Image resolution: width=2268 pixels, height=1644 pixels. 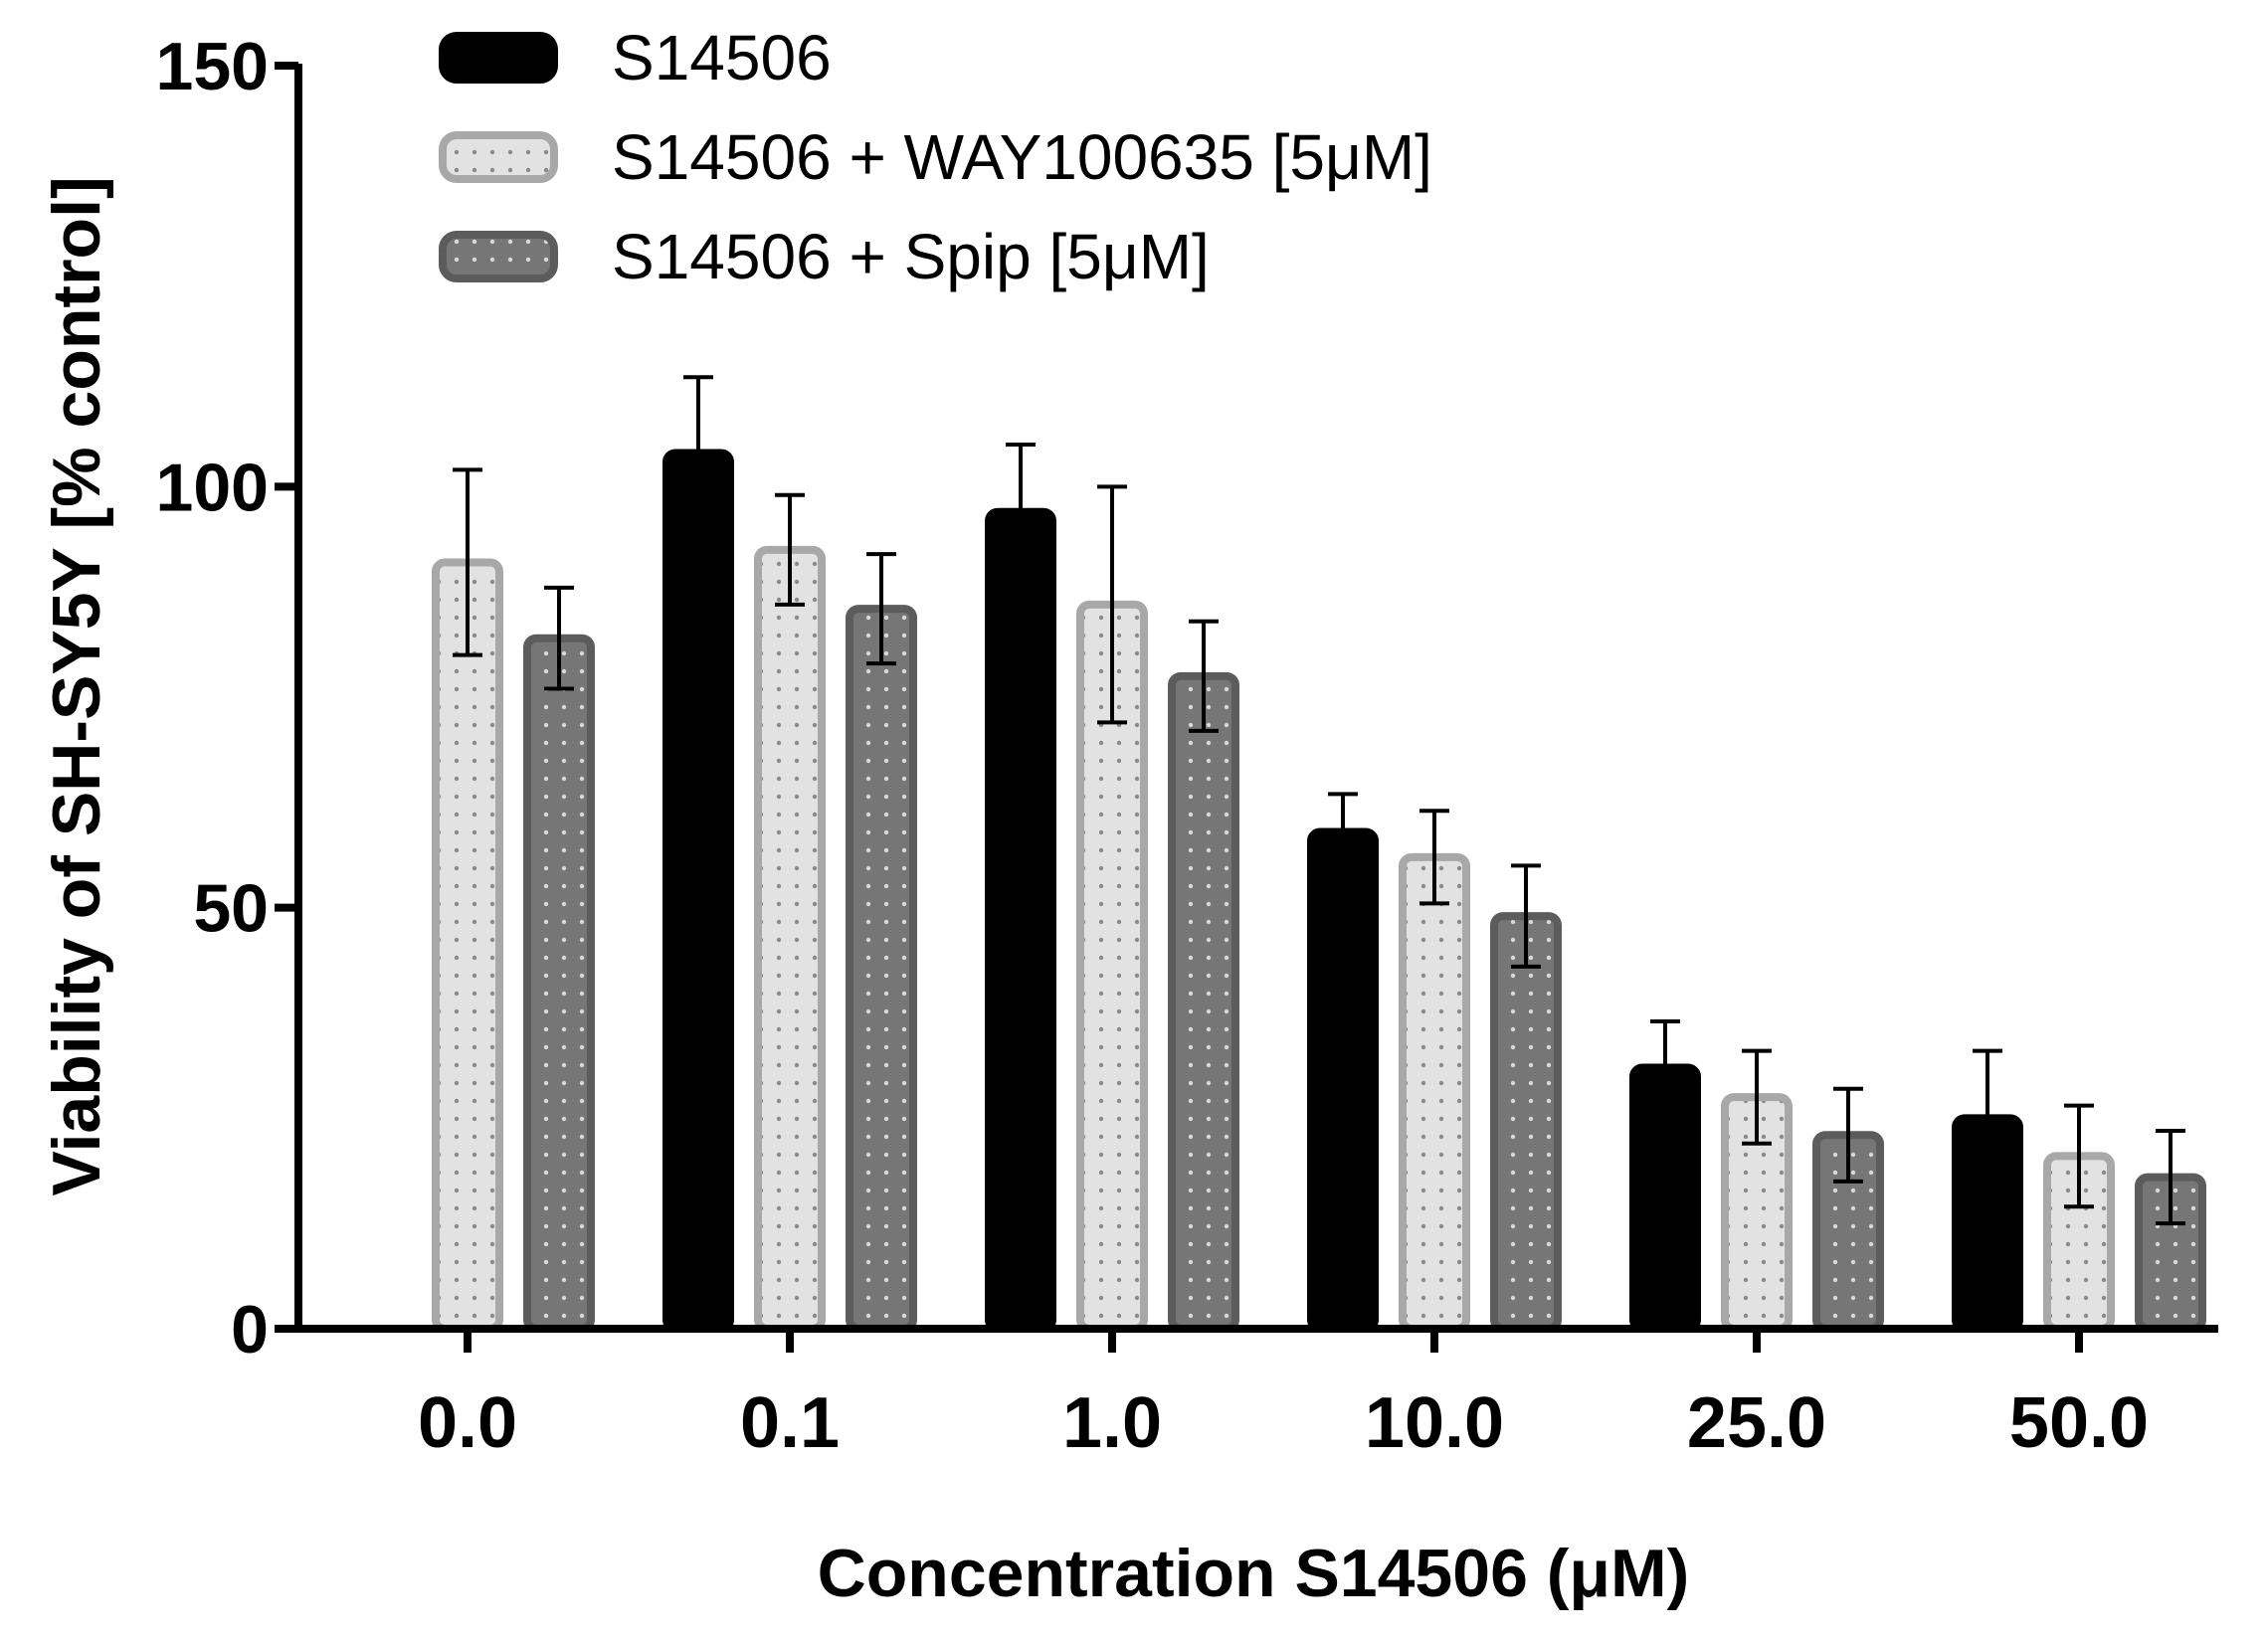 What do you see at coordinates (227, 698) in the screenshot?
I see `y-ticks-layer: 0 50 100 150` at bounding box center [227, 698].